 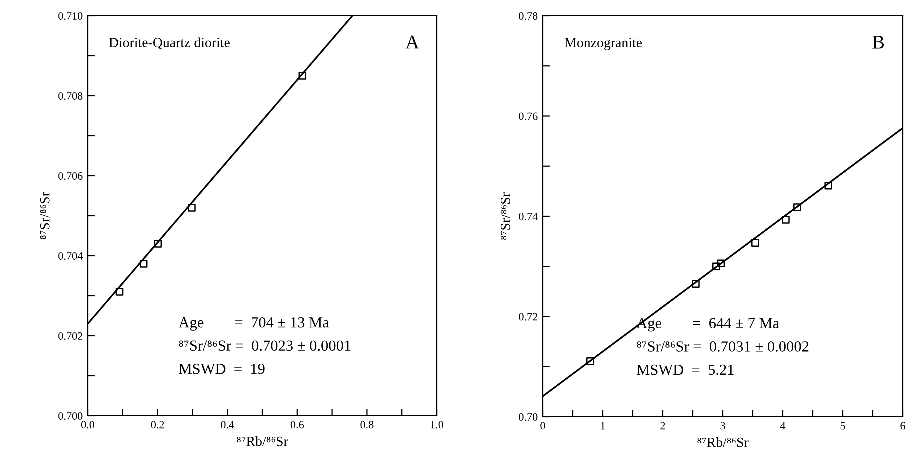 I want to click on x-tick-label: 0.4, so click(x=227, y=425).